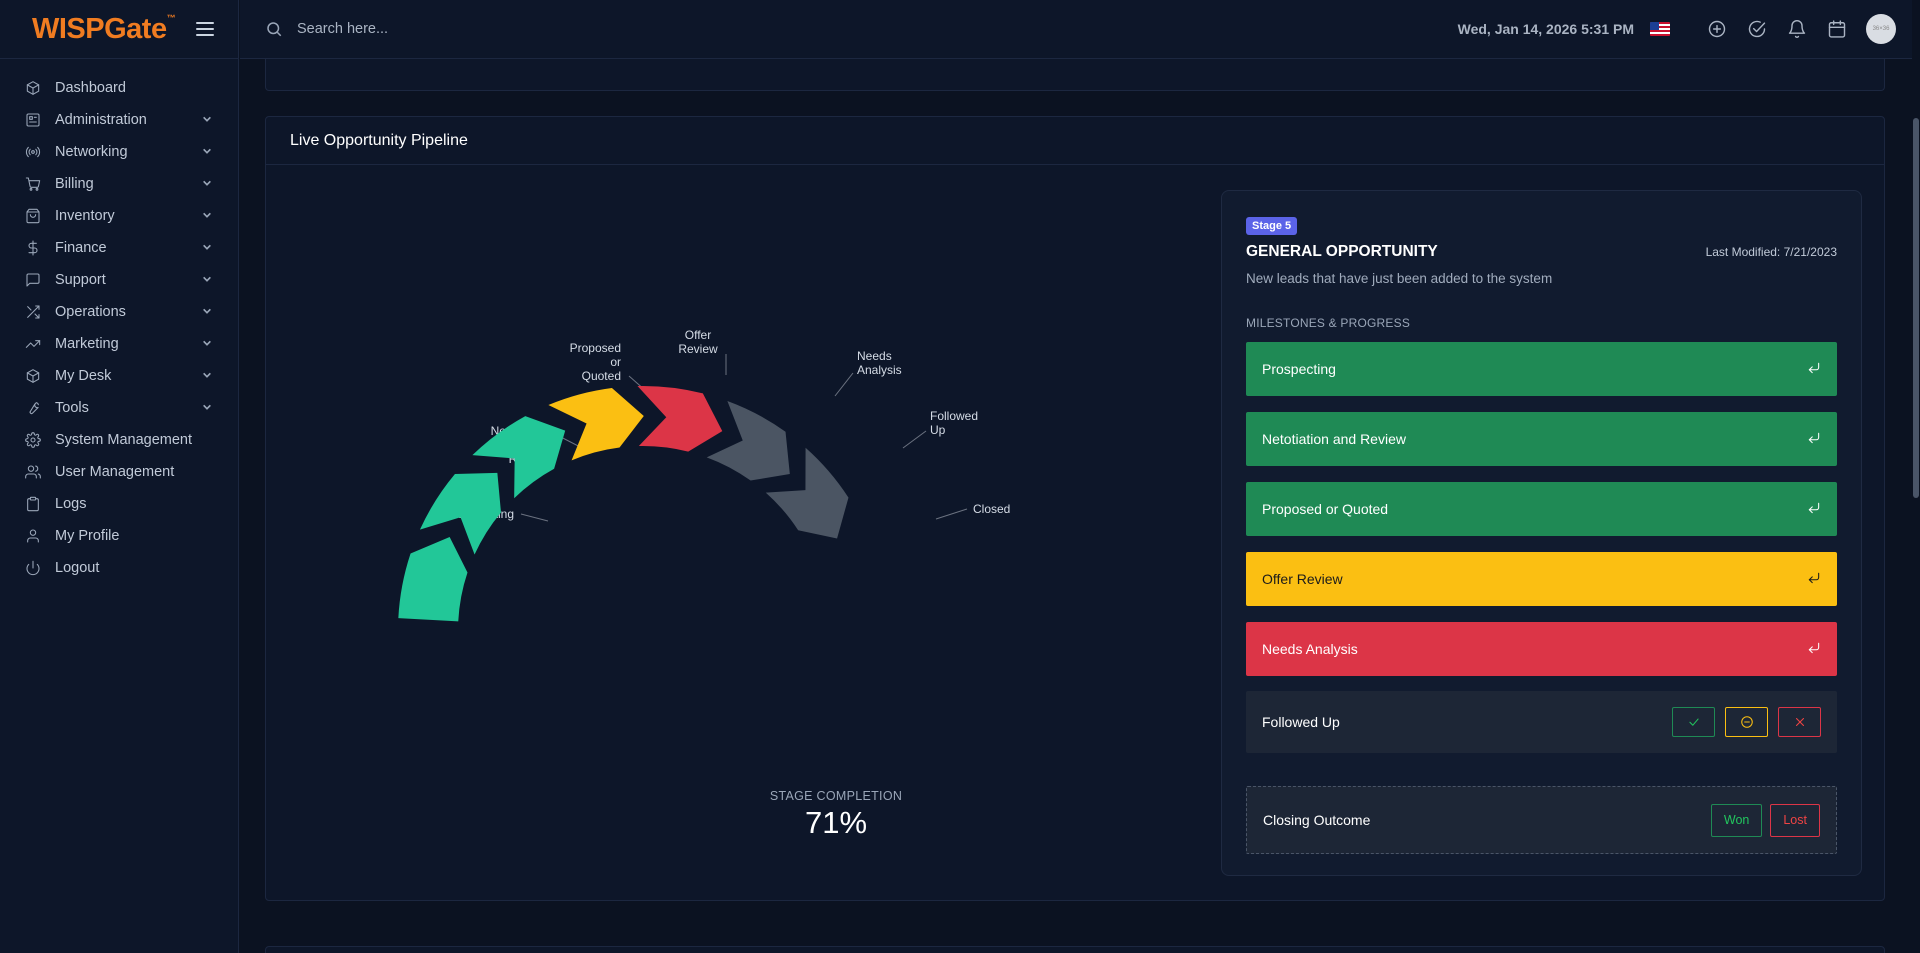 This screenshot has width=1920, height=953. I want to click on pipeline-segment-offer-review, so click(596, 424).